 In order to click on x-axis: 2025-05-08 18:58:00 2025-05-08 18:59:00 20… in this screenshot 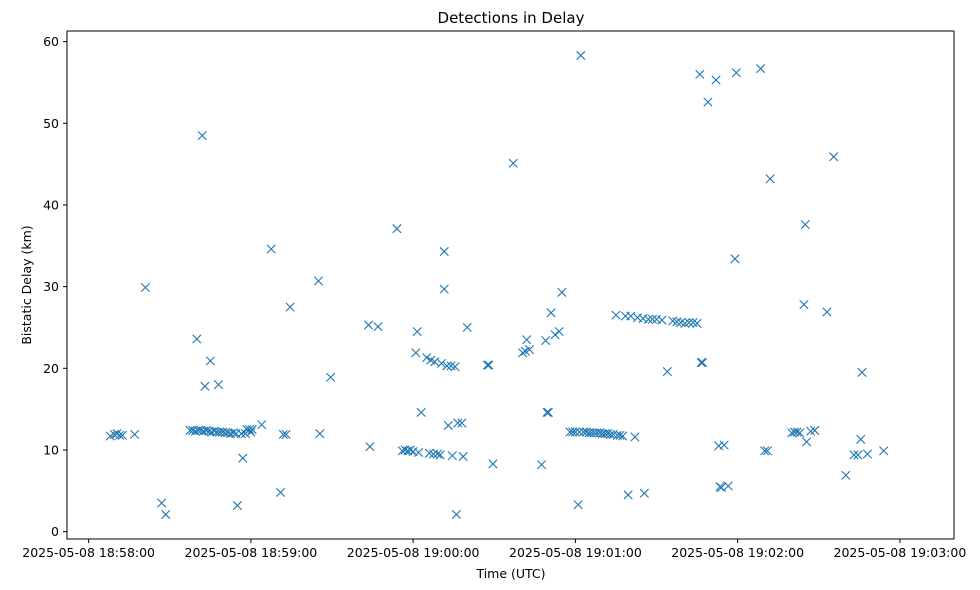, I will do `click(494, 549)`.